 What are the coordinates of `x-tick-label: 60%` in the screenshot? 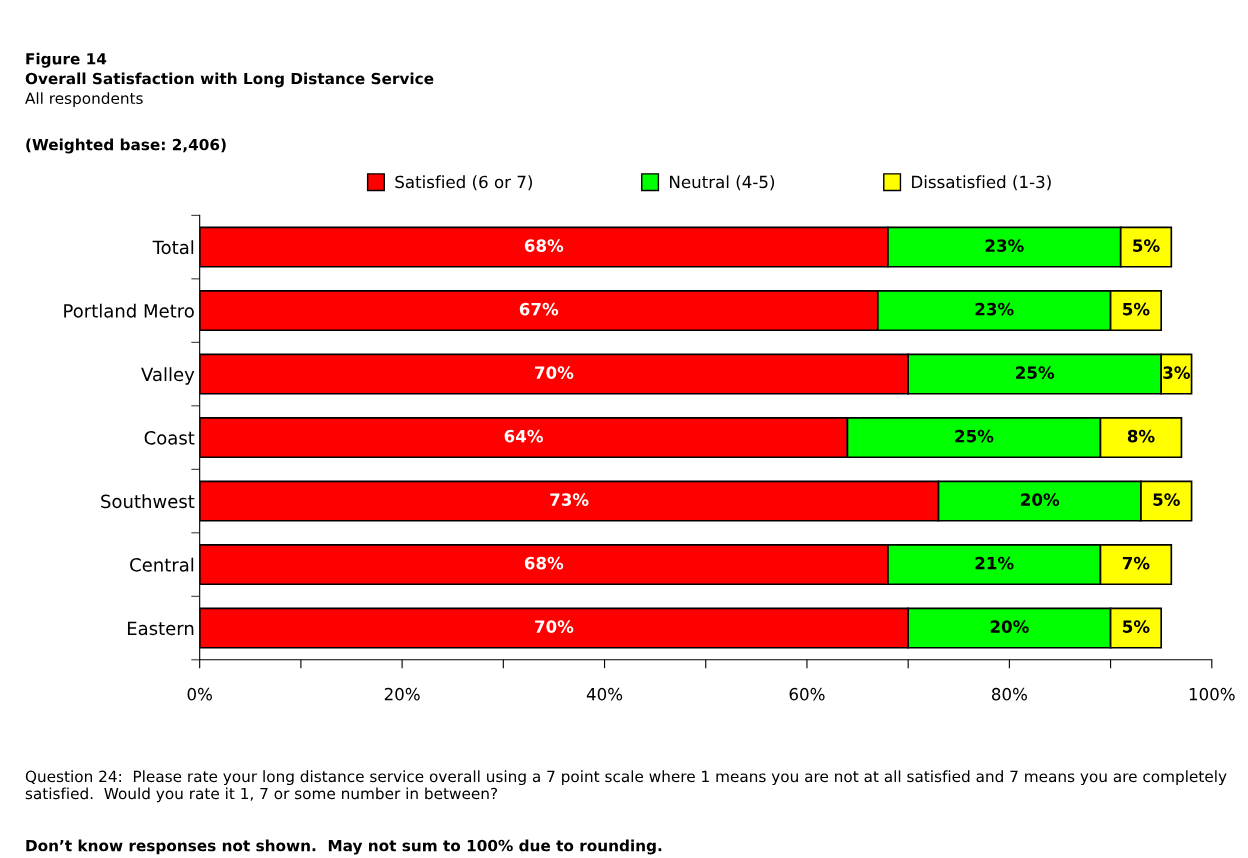 It's located at (807, 694).